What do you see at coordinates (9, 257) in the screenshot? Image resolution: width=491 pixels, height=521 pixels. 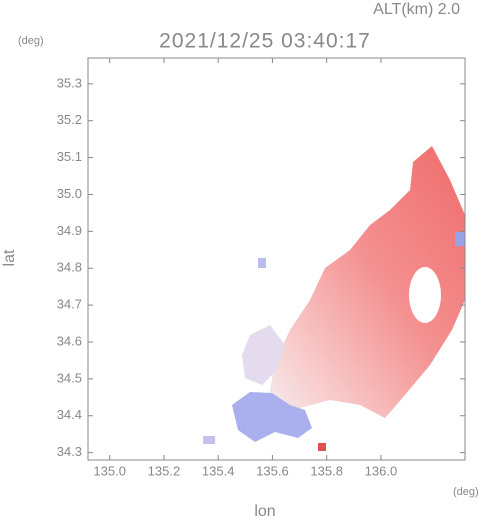 I see `y-axis-label: lat` at bounding box center [9, 257].